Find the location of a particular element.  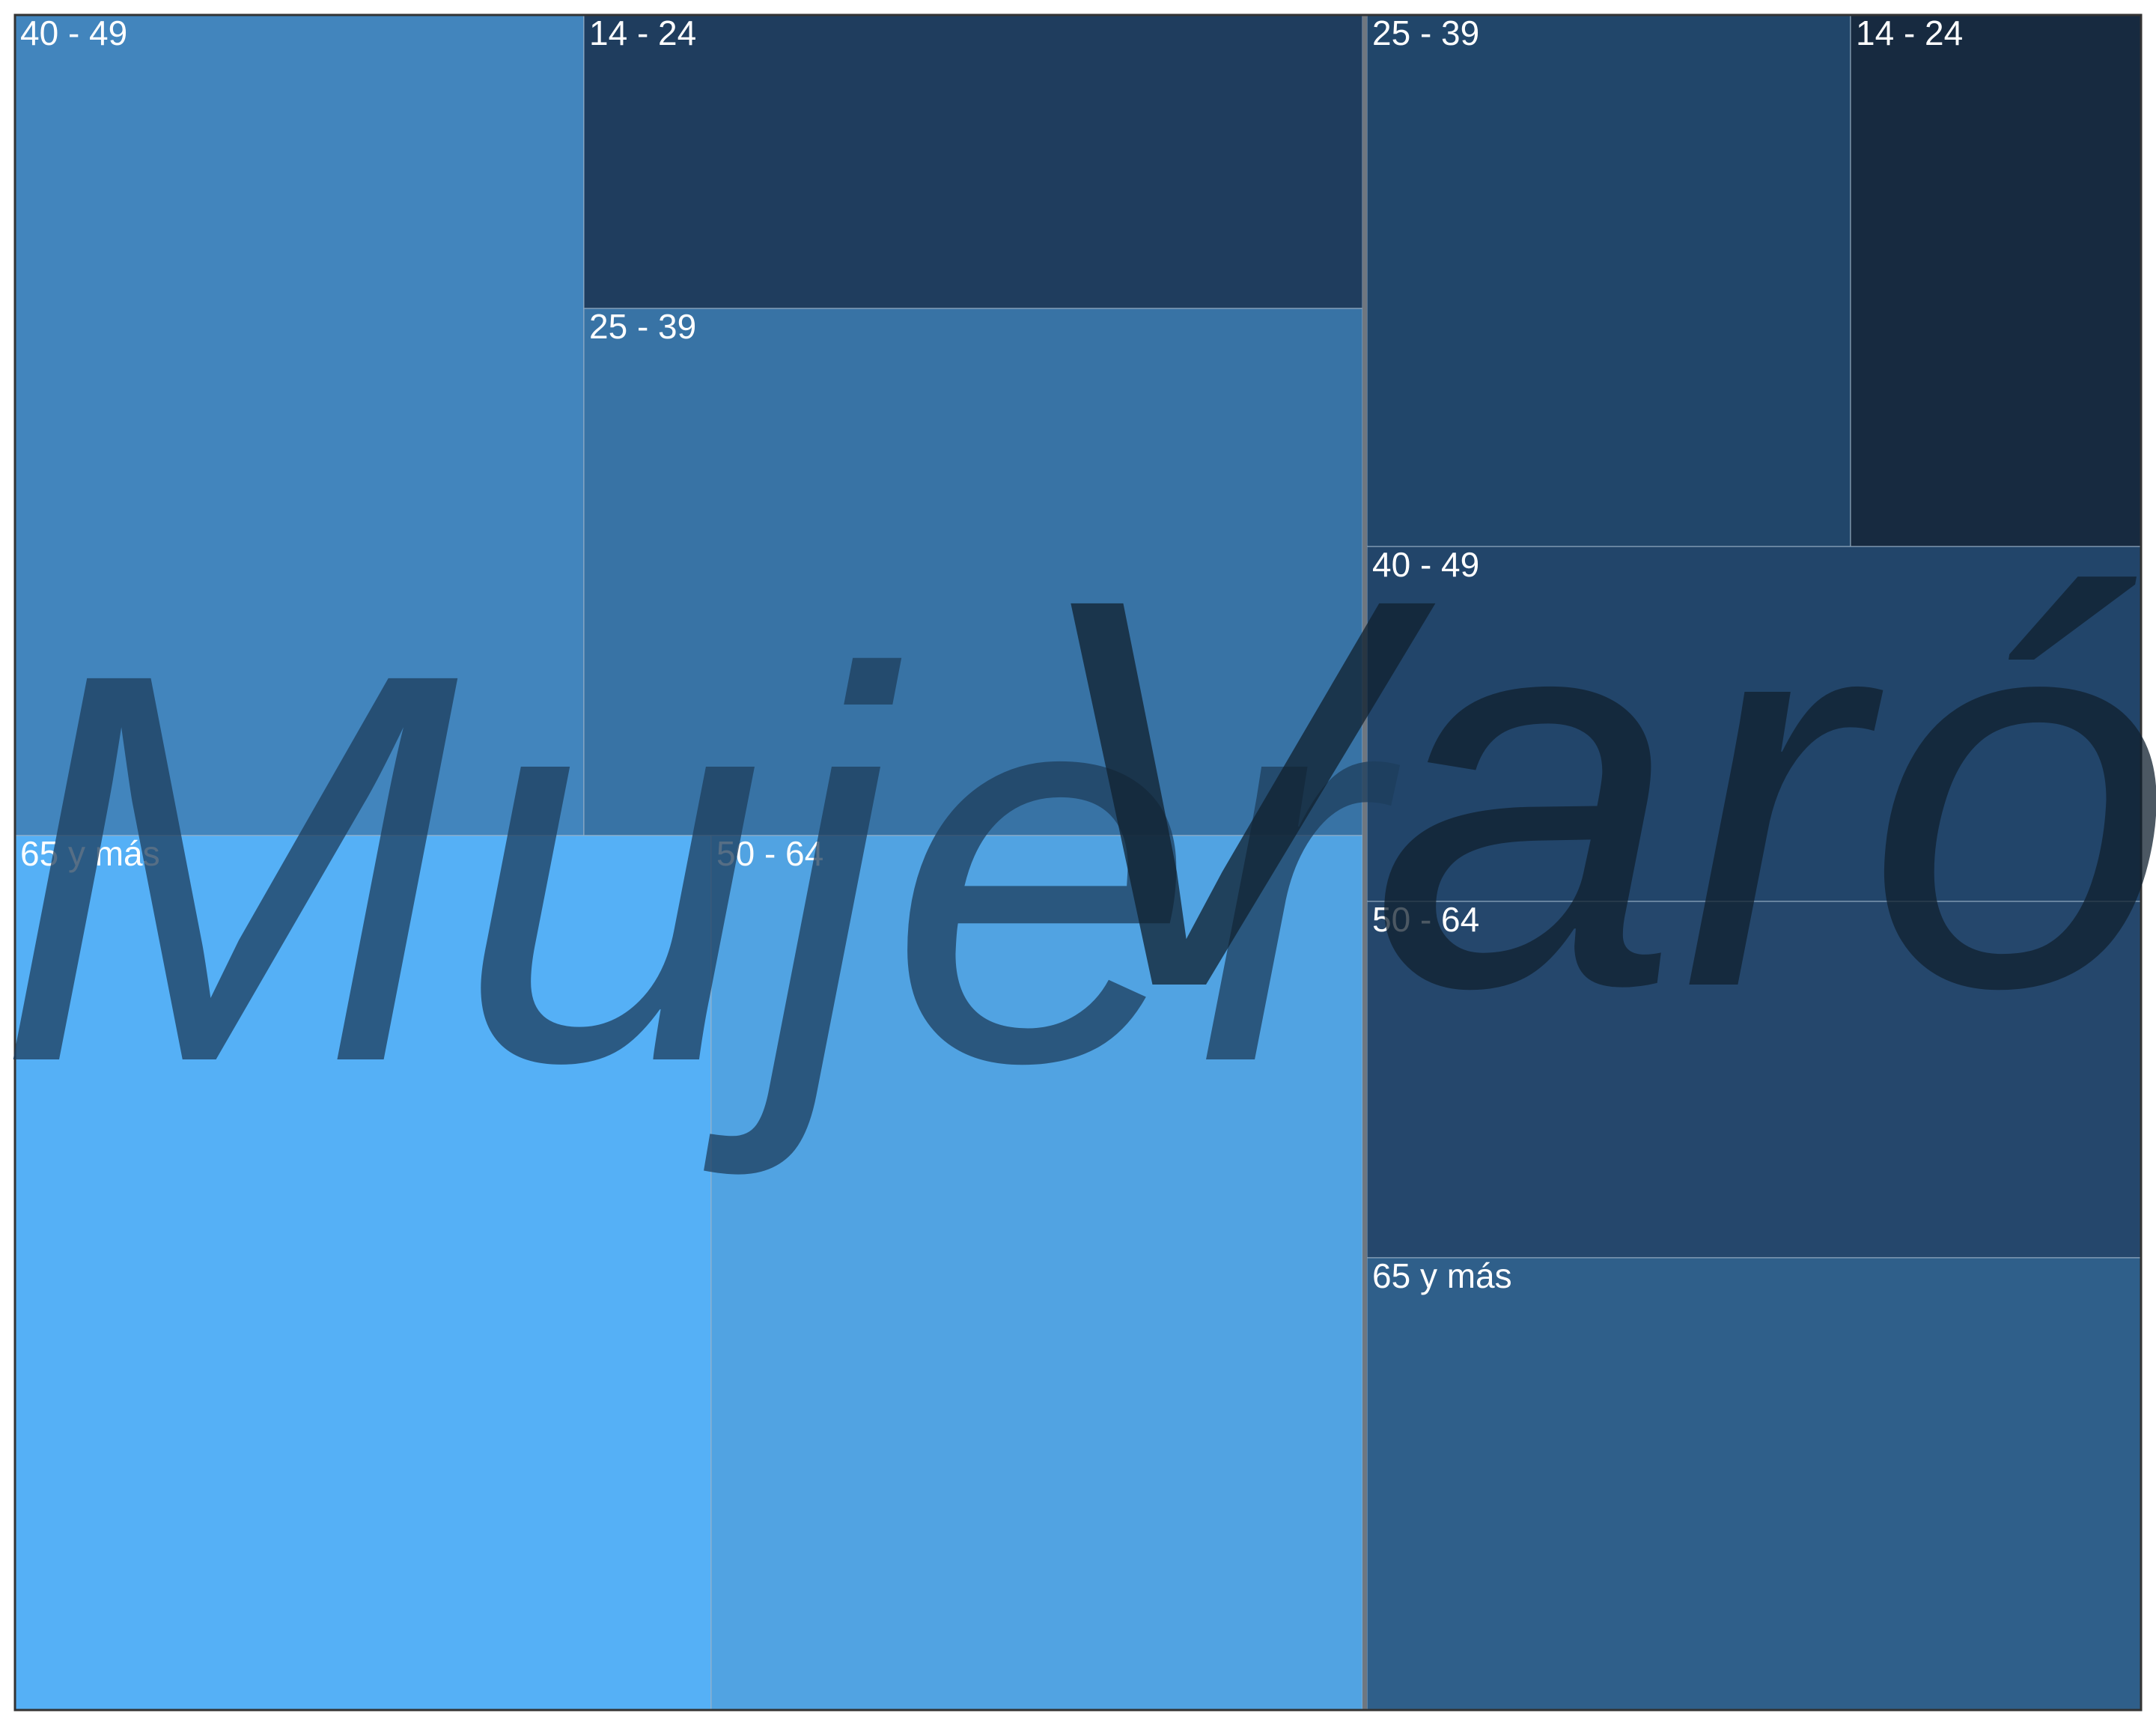

treemap-cell-varon-65-y-mas is located at coordinates (1754, 1484).